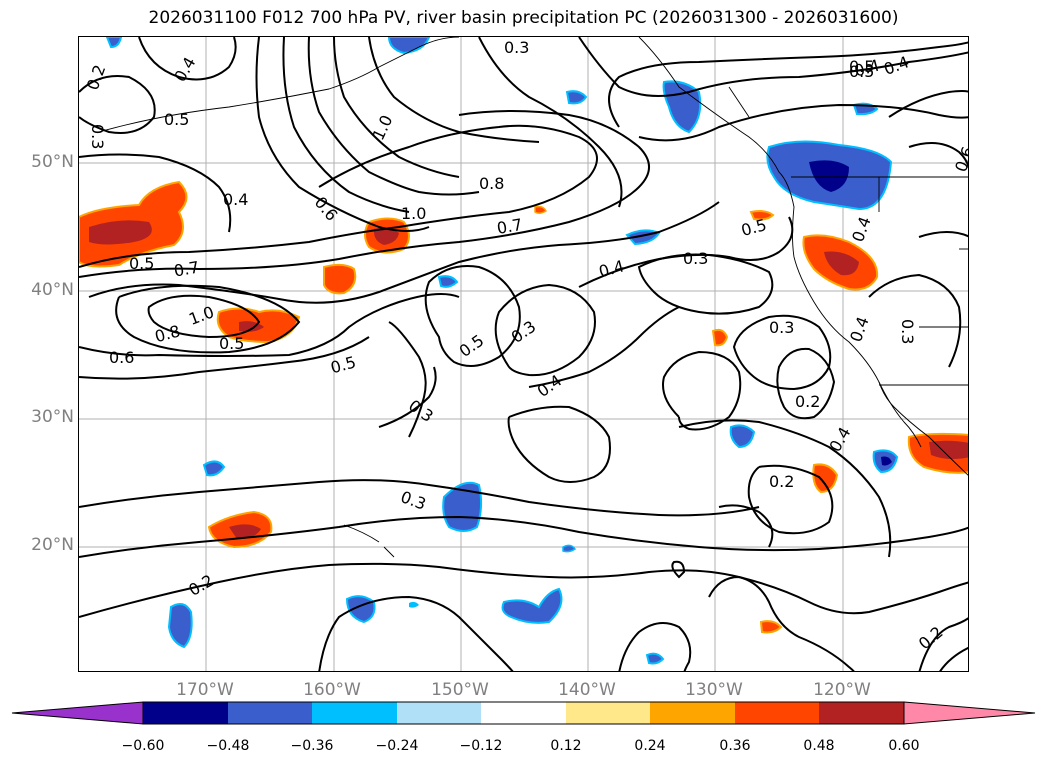  Describe the element at coordinates (532, 605) in the screenshot. I see `patch-neg-140w-south` at that location.